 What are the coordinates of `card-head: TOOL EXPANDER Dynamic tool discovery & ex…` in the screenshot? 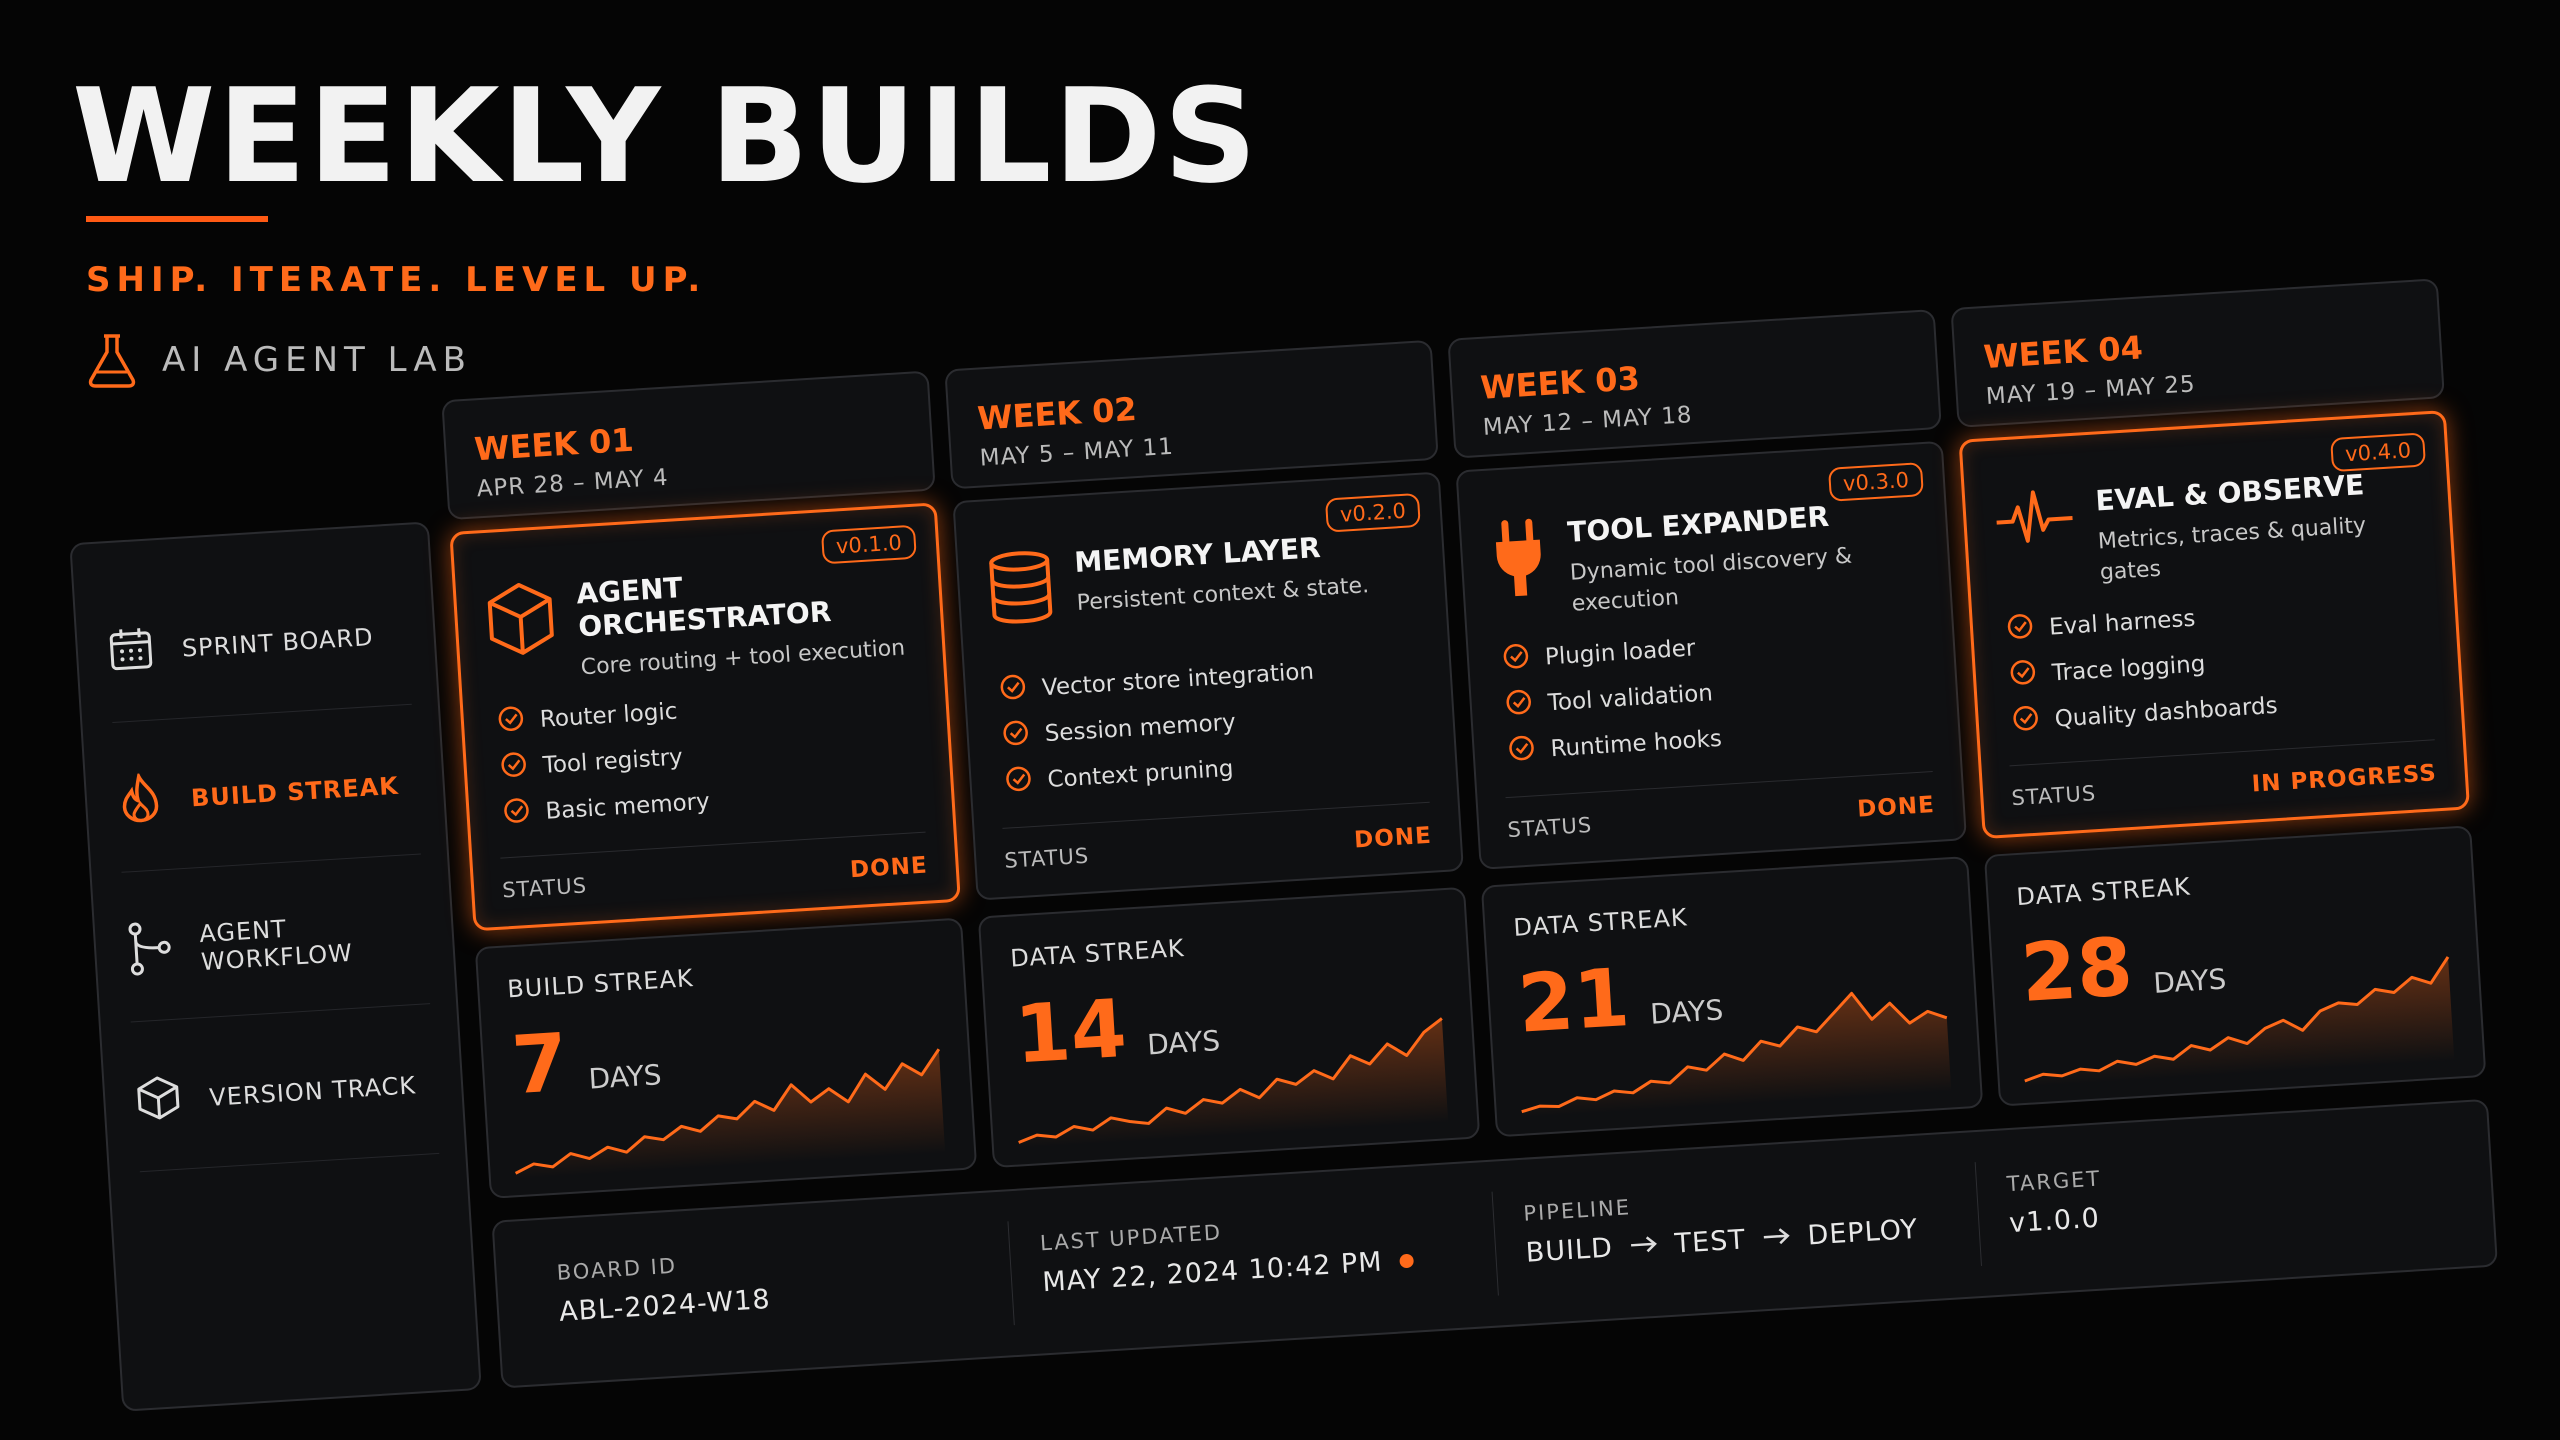 It's located at (1706, 563).